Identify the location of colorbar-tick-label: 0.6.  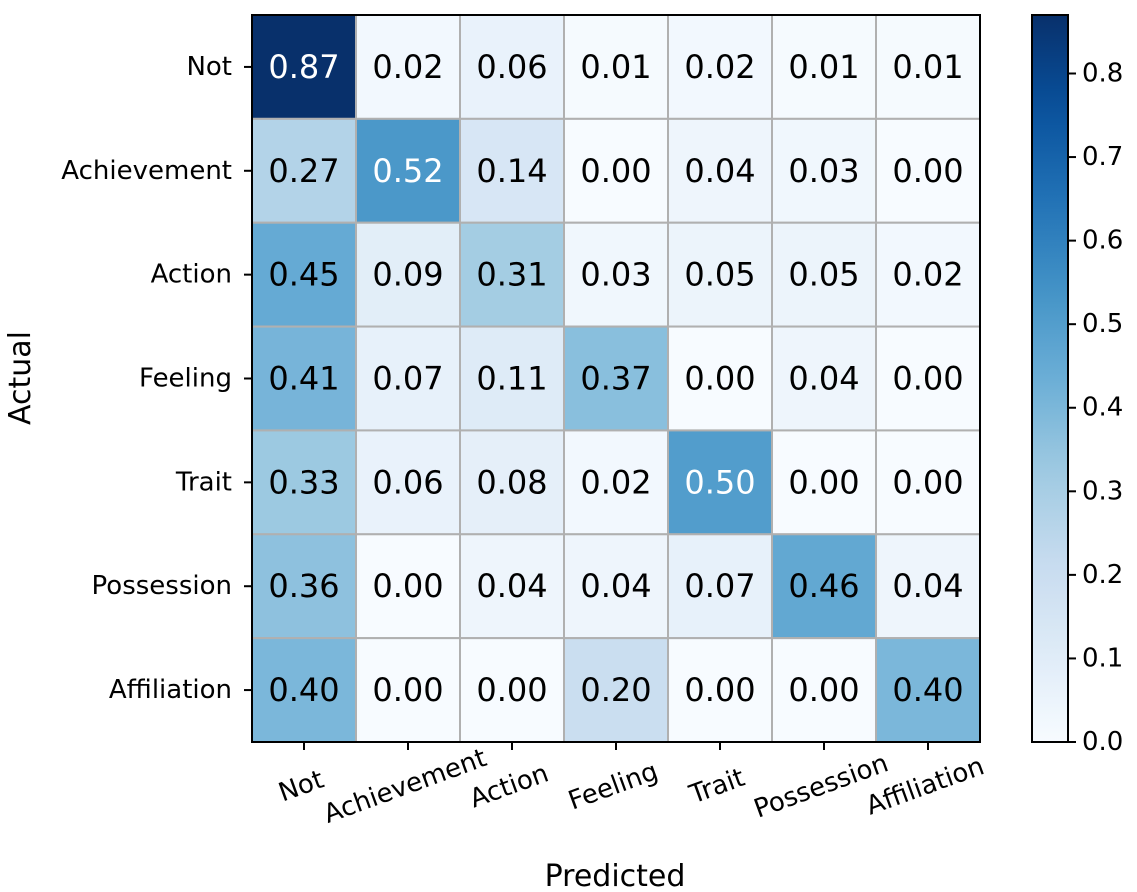
(1102, 241).